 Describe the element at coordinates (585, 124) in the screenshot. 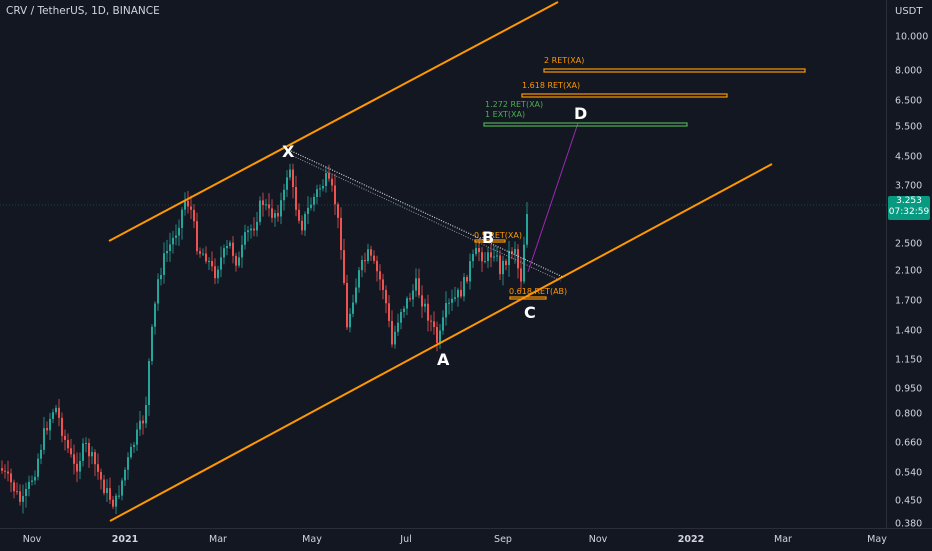

I see `fib-1272-ret-box` at that location.